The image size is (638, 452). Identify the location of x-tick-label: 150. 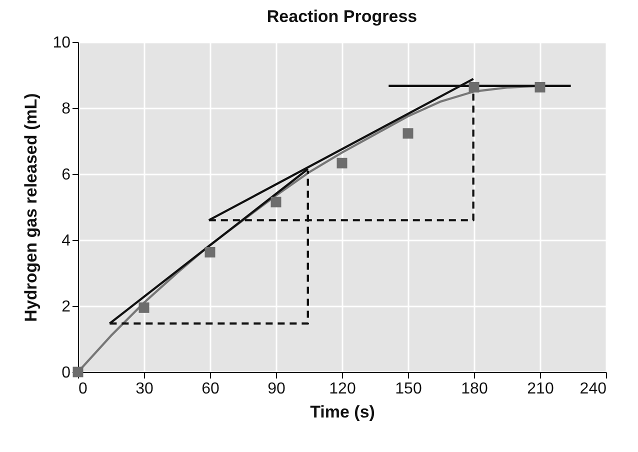
(408, 389).